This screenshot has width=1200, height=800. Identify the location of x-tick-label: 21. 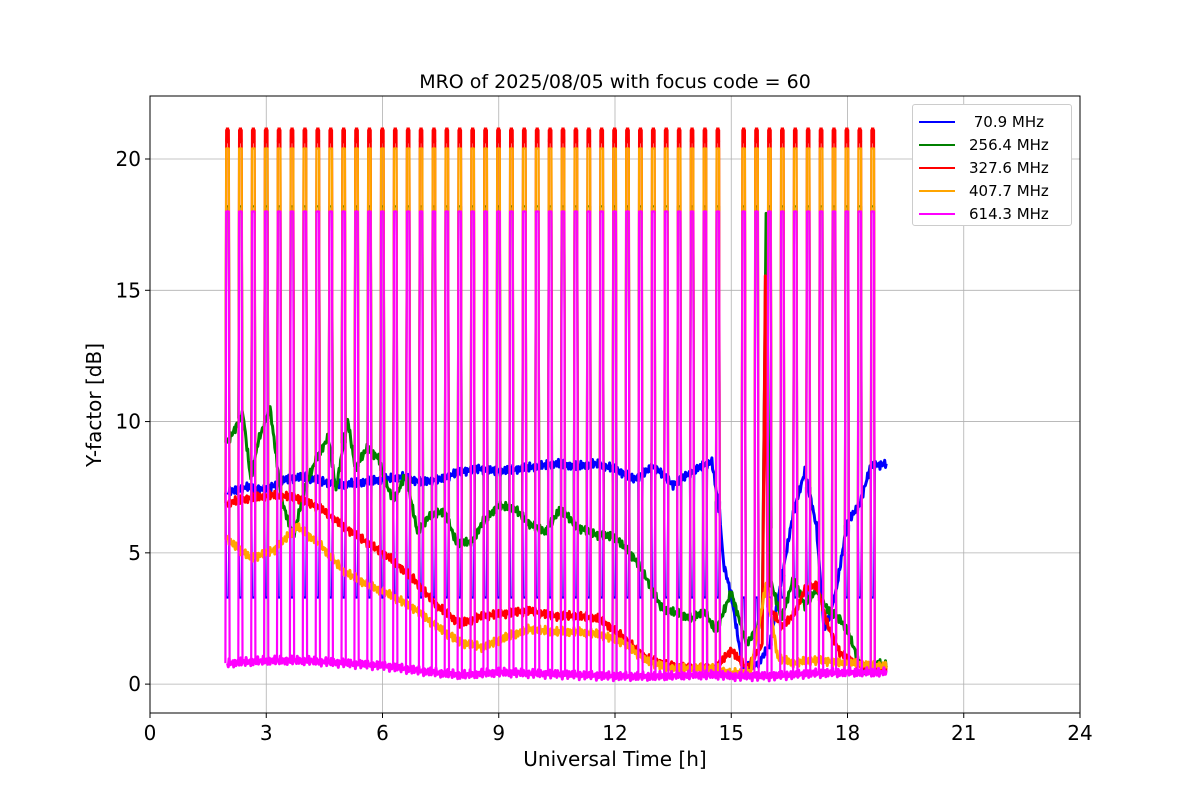
(963, 733).